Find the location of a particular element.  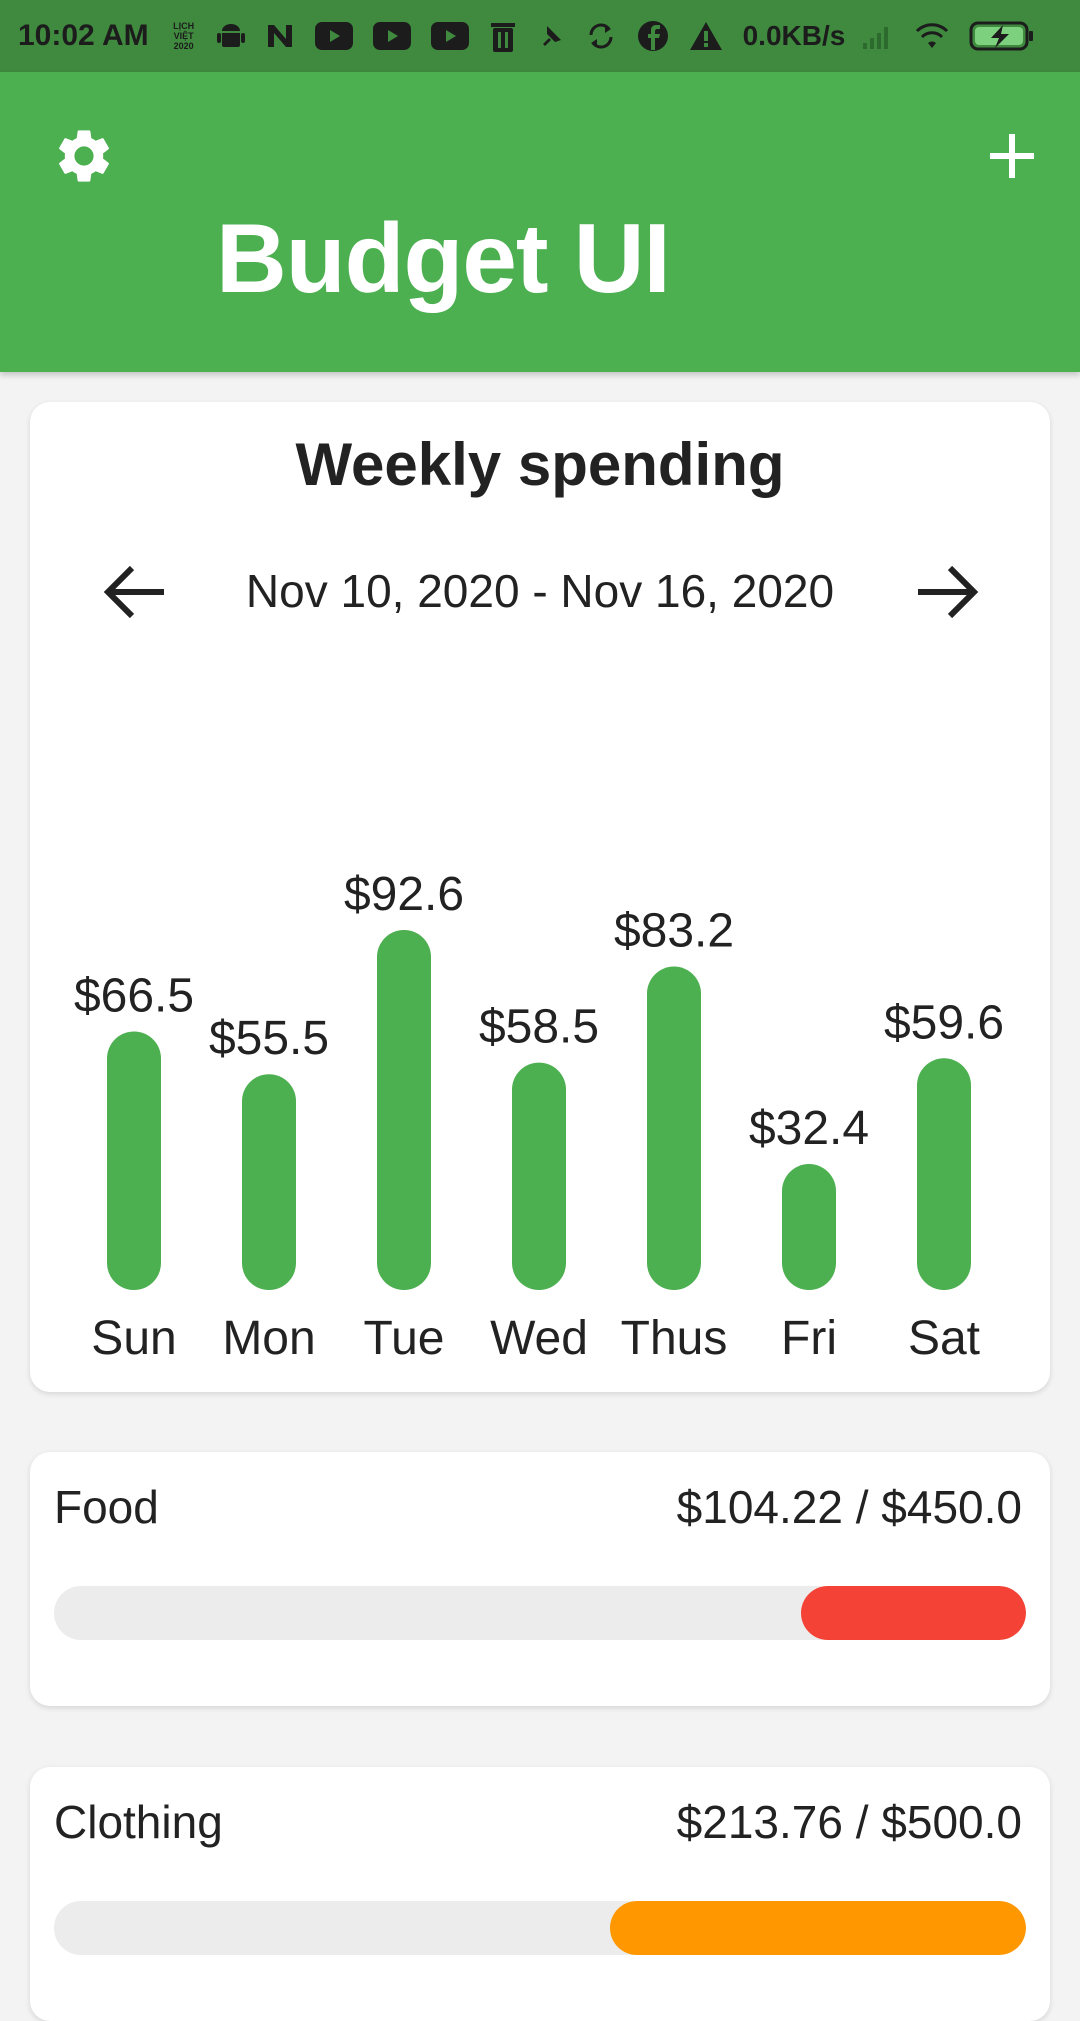

warning-icon is located at coordinates (706, 36).